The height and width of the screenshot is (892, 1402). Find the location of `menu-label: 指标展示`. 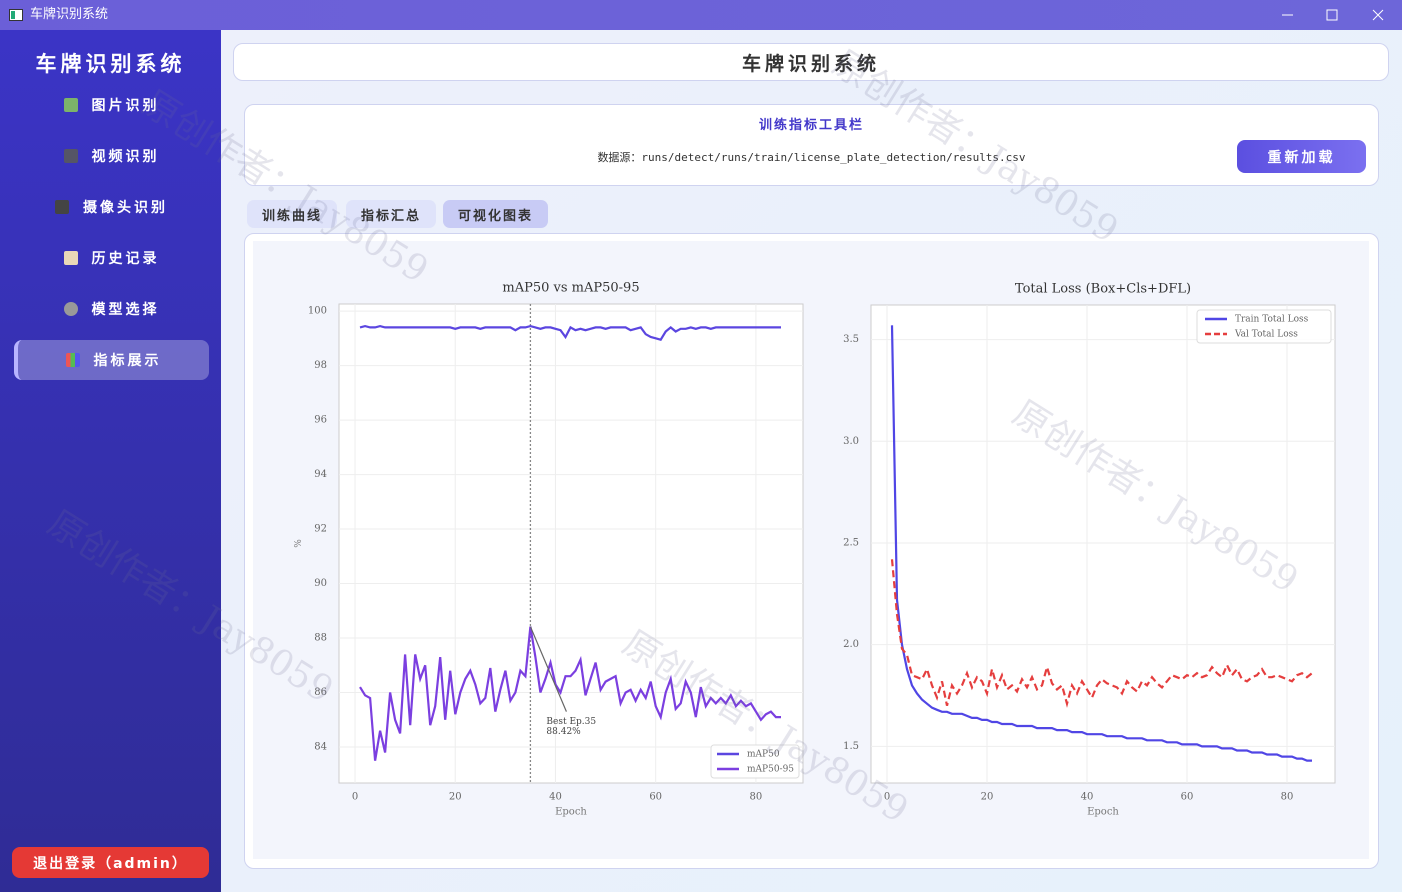

menu-label: 指标展示 is located at coordinates (127, 361).